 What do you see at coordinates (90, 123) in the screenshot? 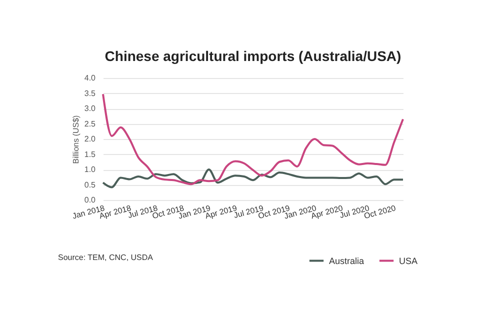
I see `y-tick-label: 2.5` at bounding box center [90, 123].